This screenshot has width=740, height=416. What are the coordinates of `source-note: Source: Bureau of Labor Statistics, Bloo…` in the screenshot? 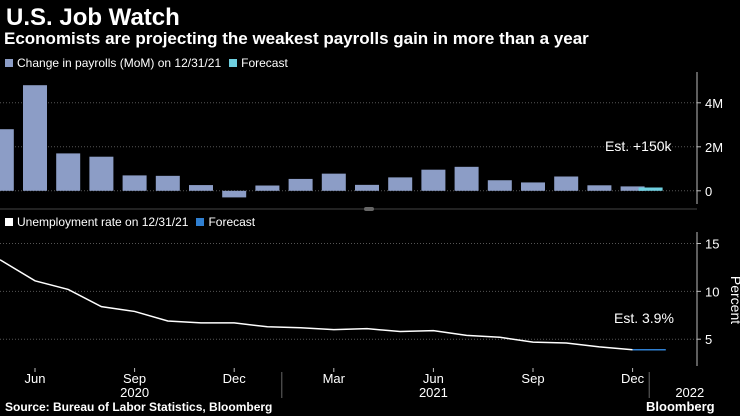 It's located at (139, 407).